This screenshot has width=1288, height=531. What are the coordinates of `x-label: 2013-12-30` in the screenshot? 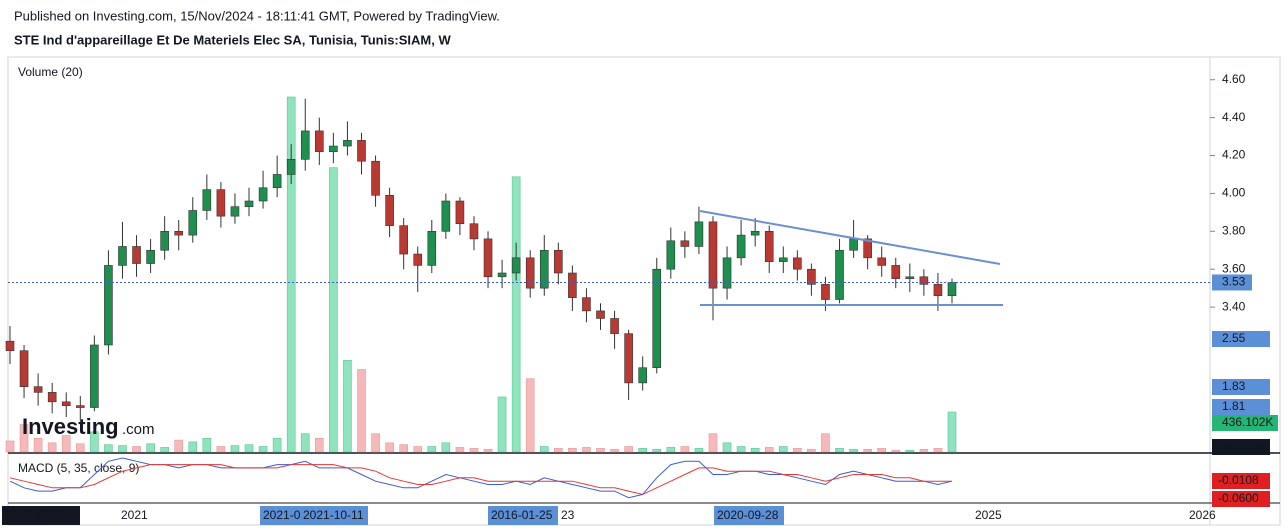 It's located at (36, 515).